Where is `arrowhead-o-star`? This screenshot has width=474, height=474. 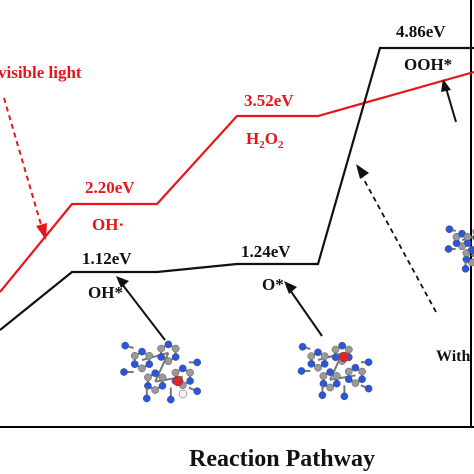
arrowhead-o-star is located at coordinates (290, 287).